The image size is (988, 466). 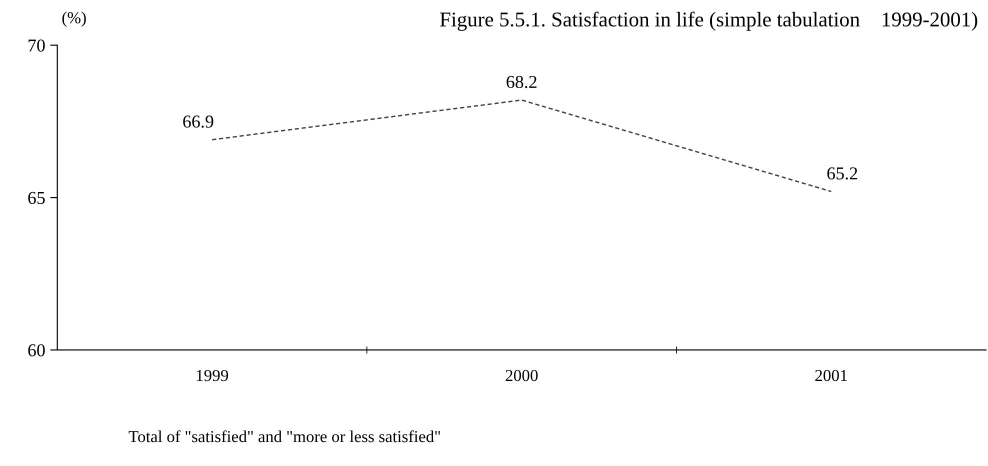 I want to click on data-label: 68.2, so click(x=521, y=82).